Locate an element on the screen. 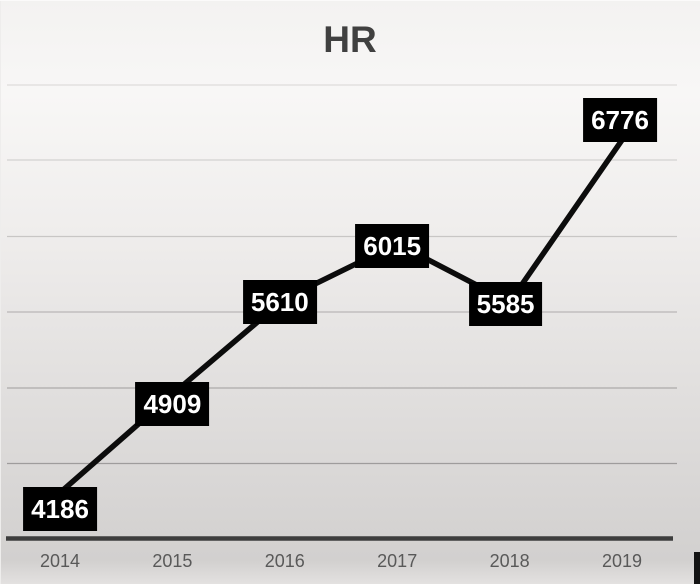 The width and height of the screenshot is (700, 584). x-axis-label: 2016 is located at coordinates (284, 561).